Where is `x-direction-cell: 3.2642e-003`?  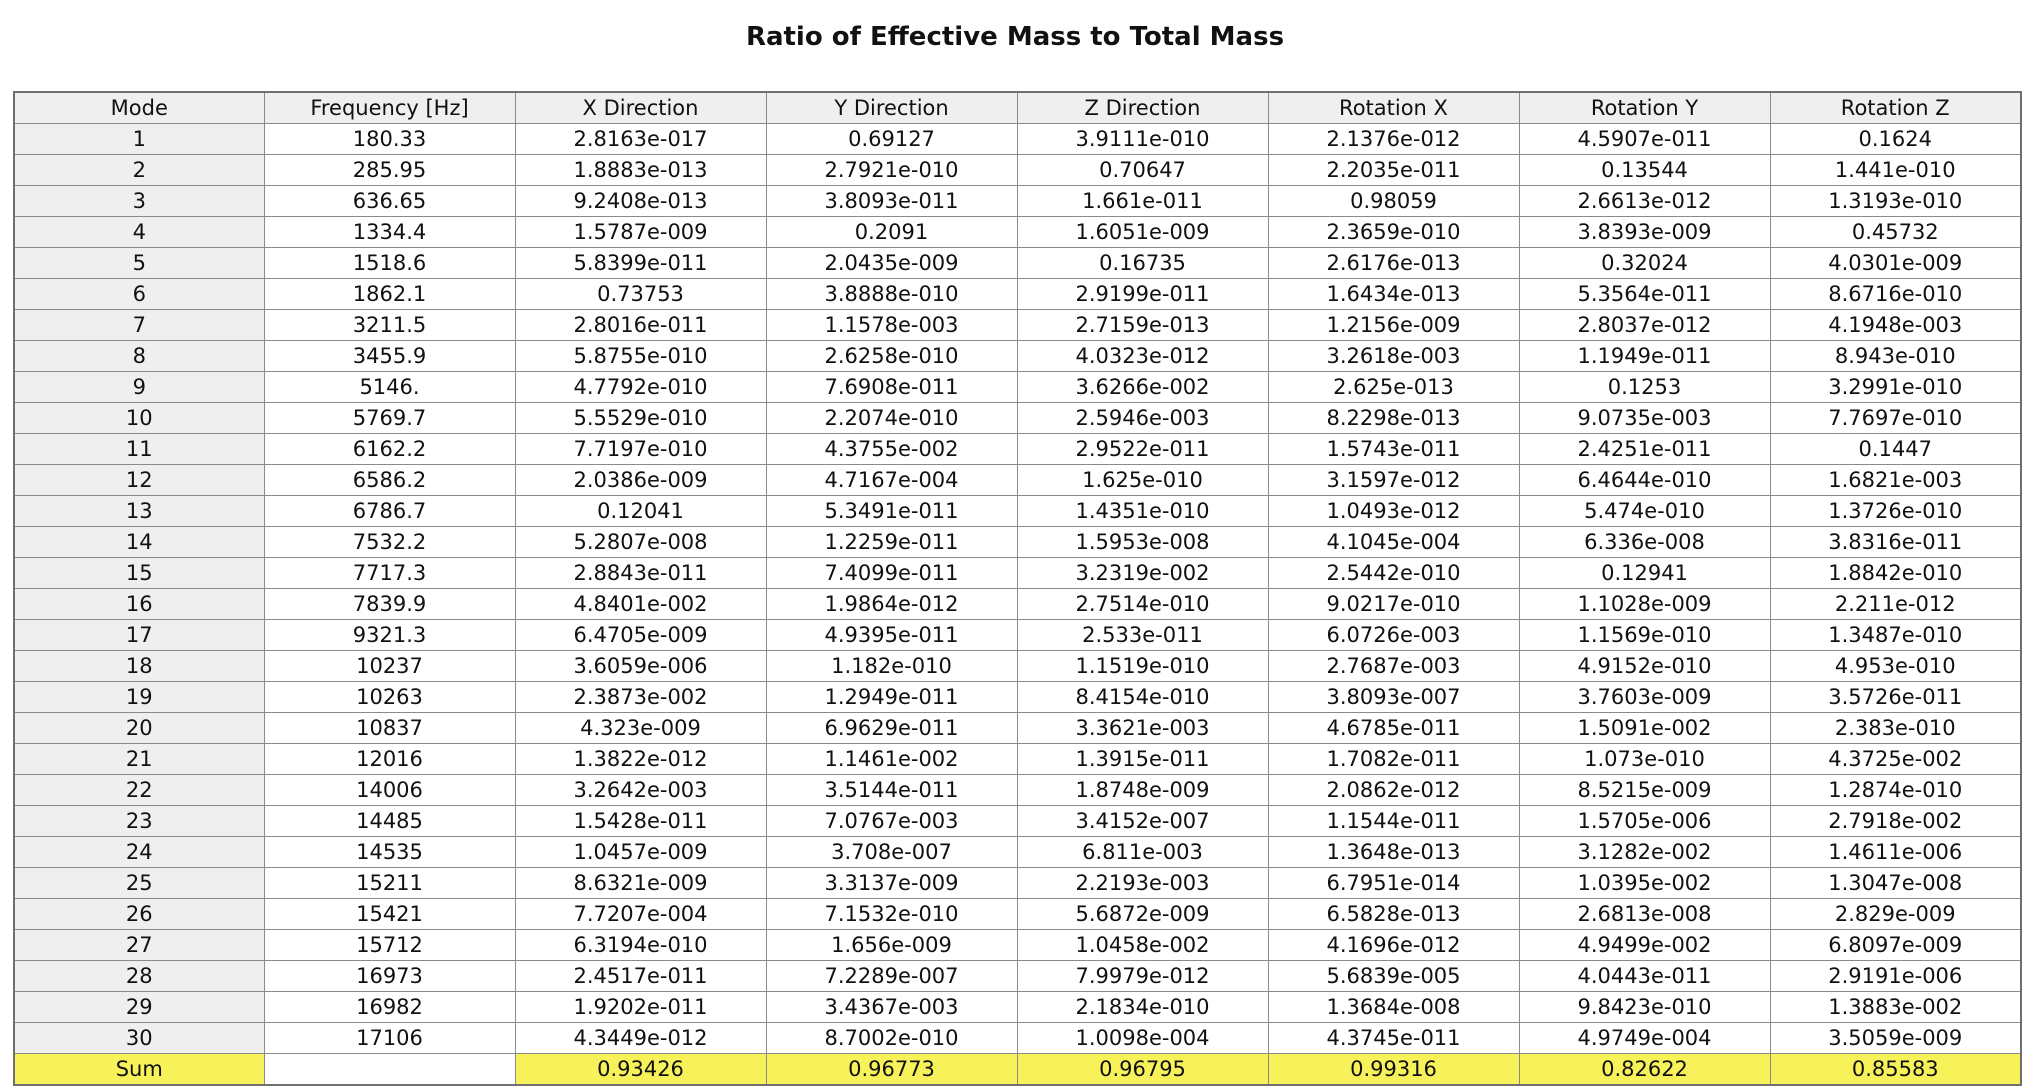
x-direction-cell: 3.2642e-003 is located at coordinates (640, 790).